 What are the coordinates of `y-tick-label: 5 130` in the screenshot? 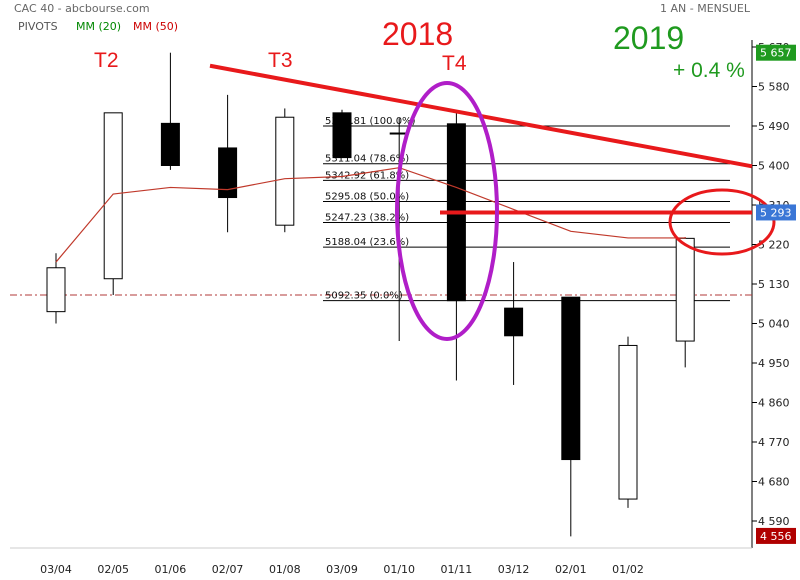 It's located at (774, 284).